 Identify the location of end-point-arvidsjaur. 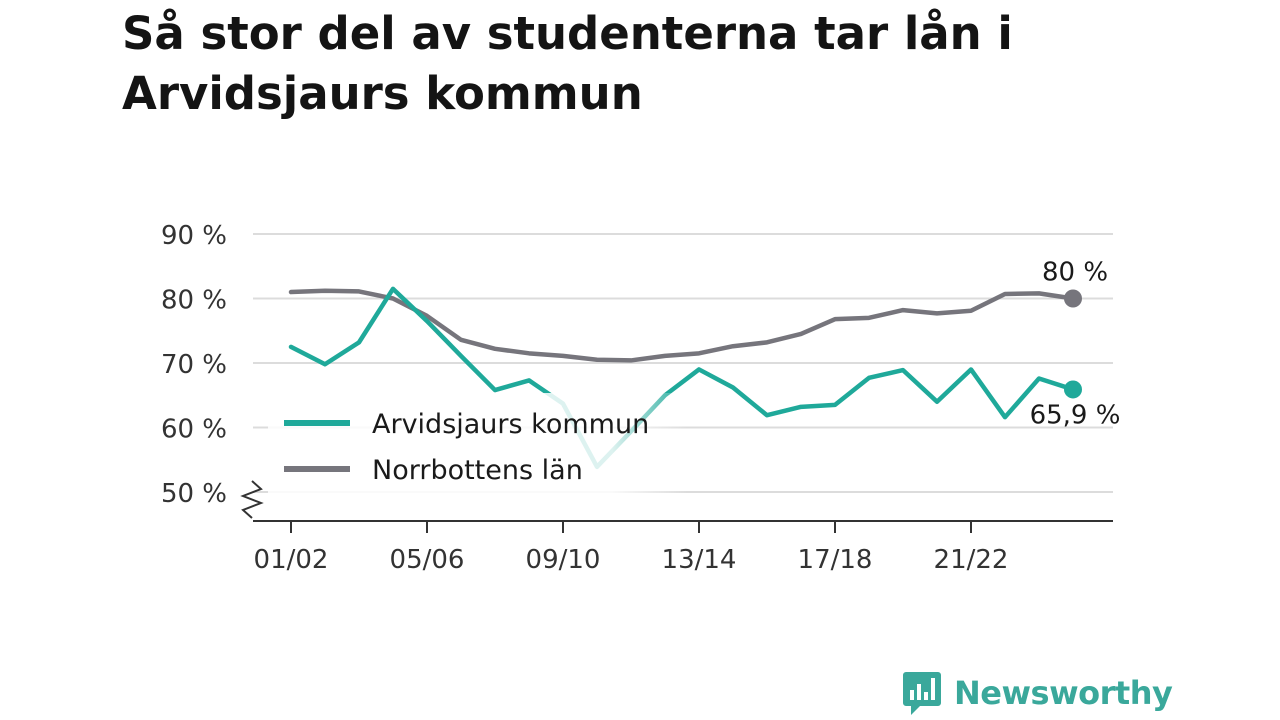
(1073, 389).